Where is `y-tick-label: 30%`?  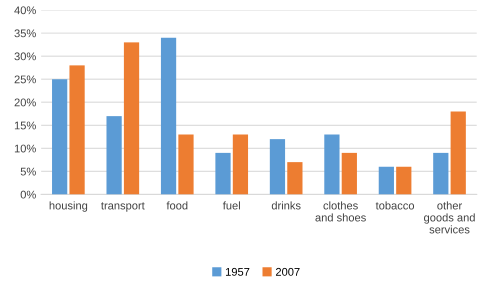 y-tick-label: 30% is located at coordinates (25, 56).